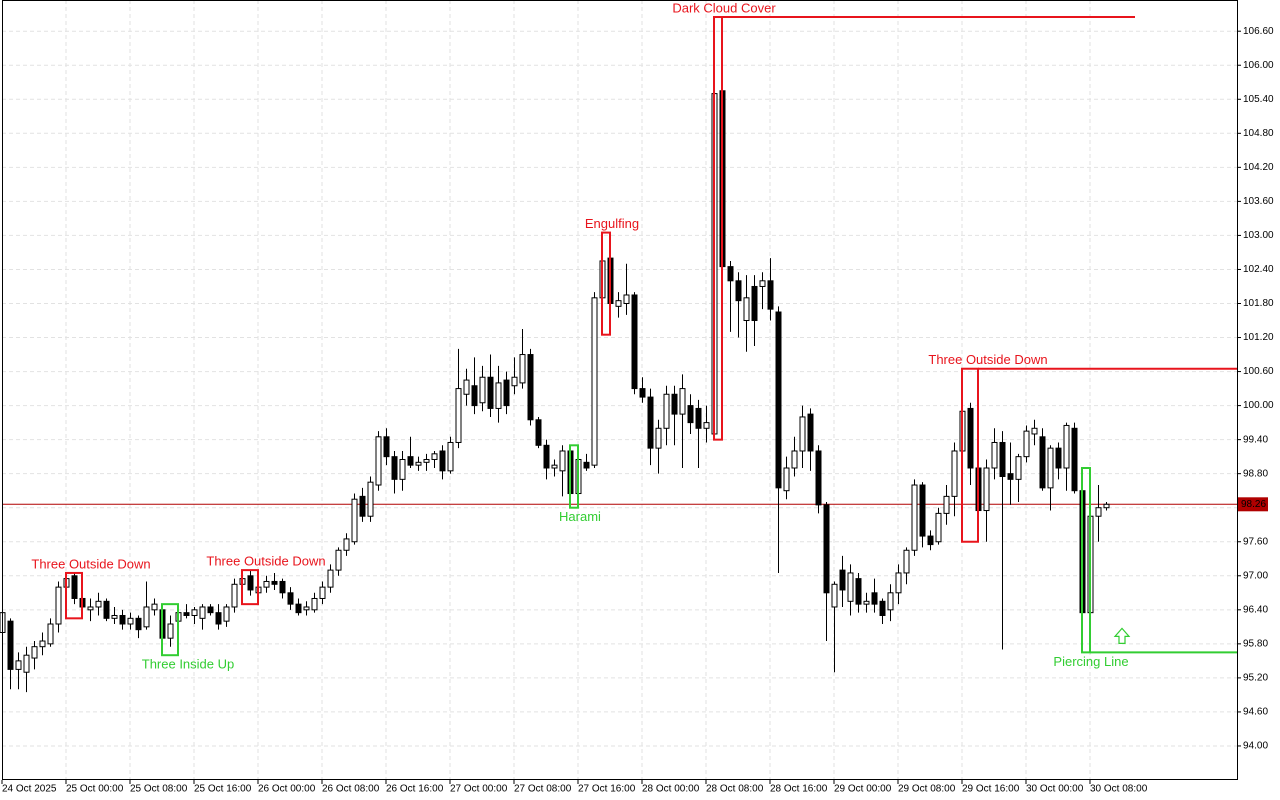 Image resolution: width=1280 pixels, height=800 pixels. What do you see at coordinates (1119, 789) in the screenshot?
I see `x-tick-label: 30 Oct 08:00` at bounding box center [1119, 789].